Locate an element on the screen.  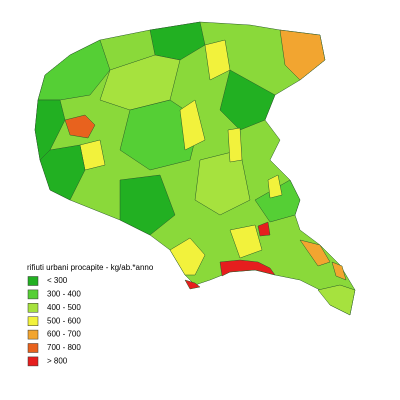
legend-label: 700 - 800 is located at coordinates (64, 347).